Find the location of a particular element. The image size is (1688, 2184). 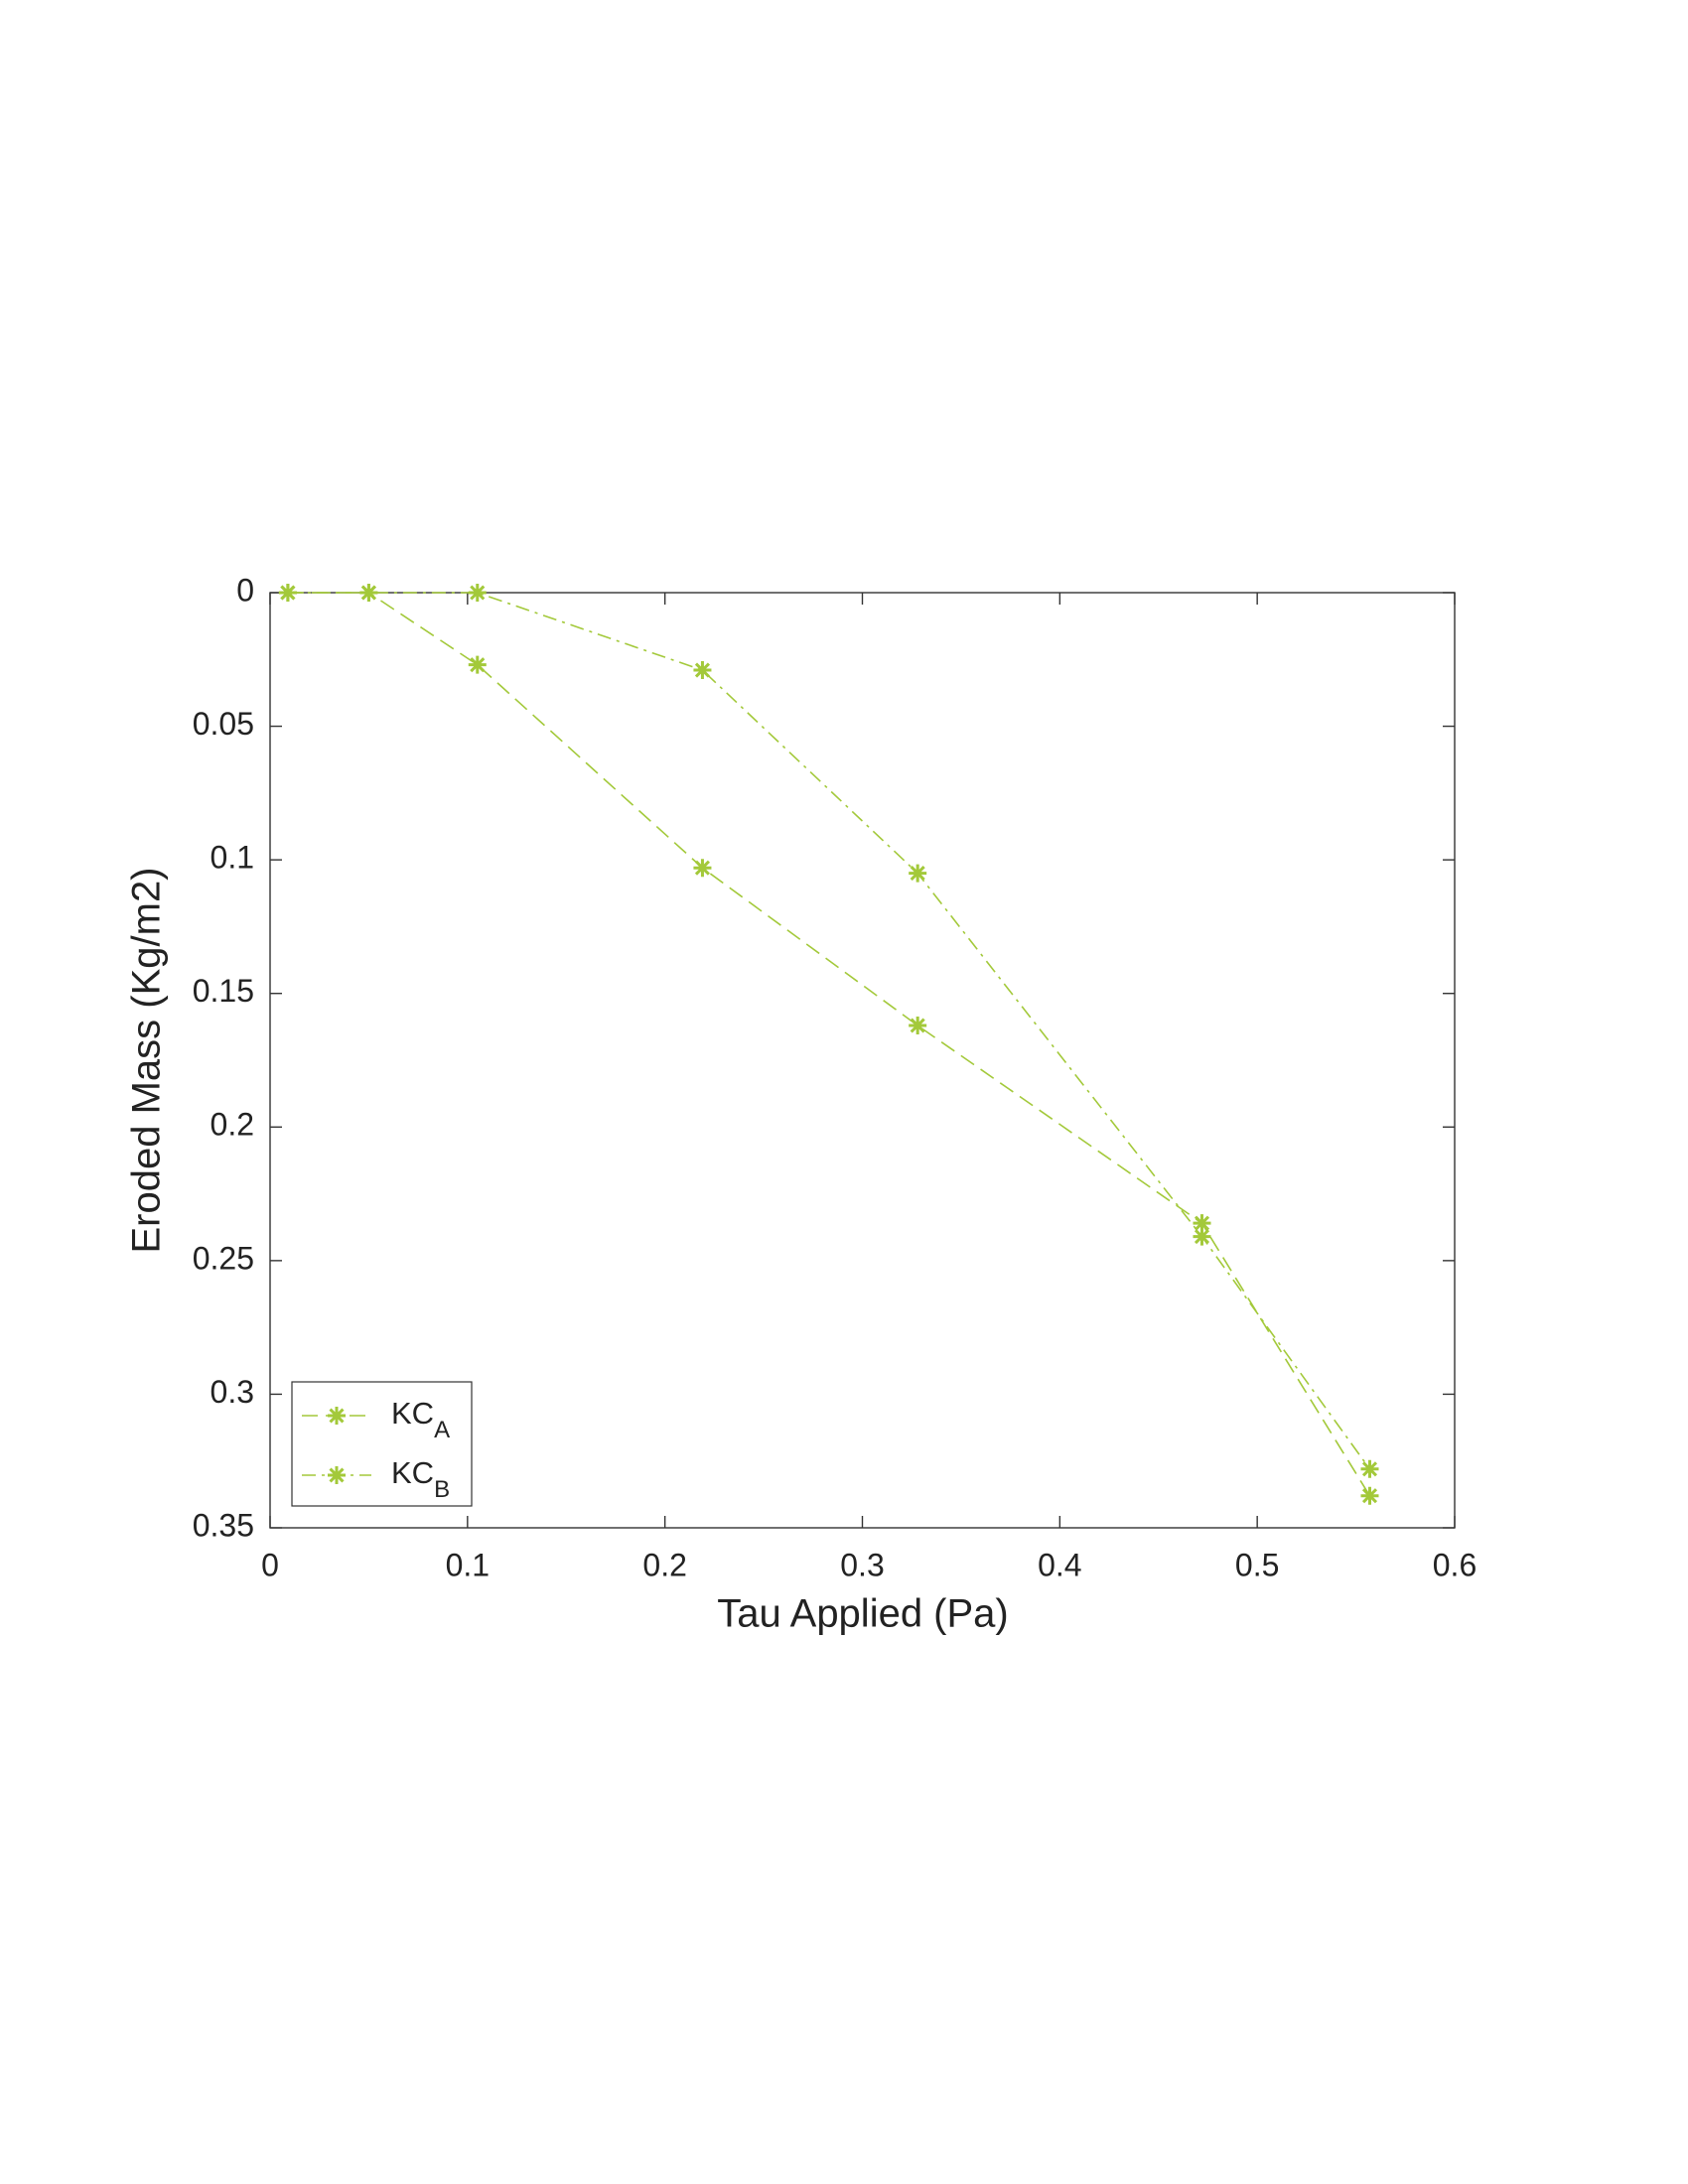

y-tick-label: 0.25 is located at coordinates (223, 1258).